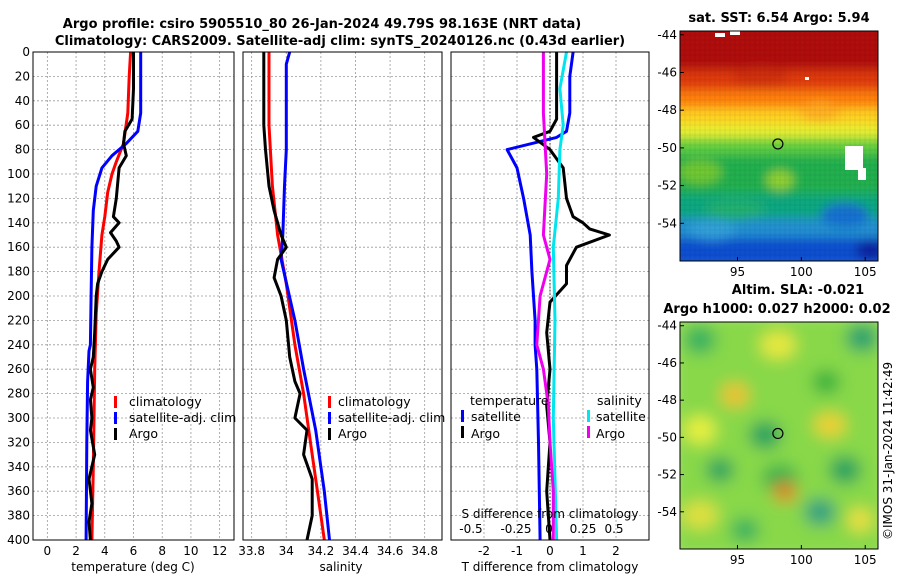  Describe the element at coordinates (18, 442) in the screenshot. I see `depth-tick-label: 320` at that location.